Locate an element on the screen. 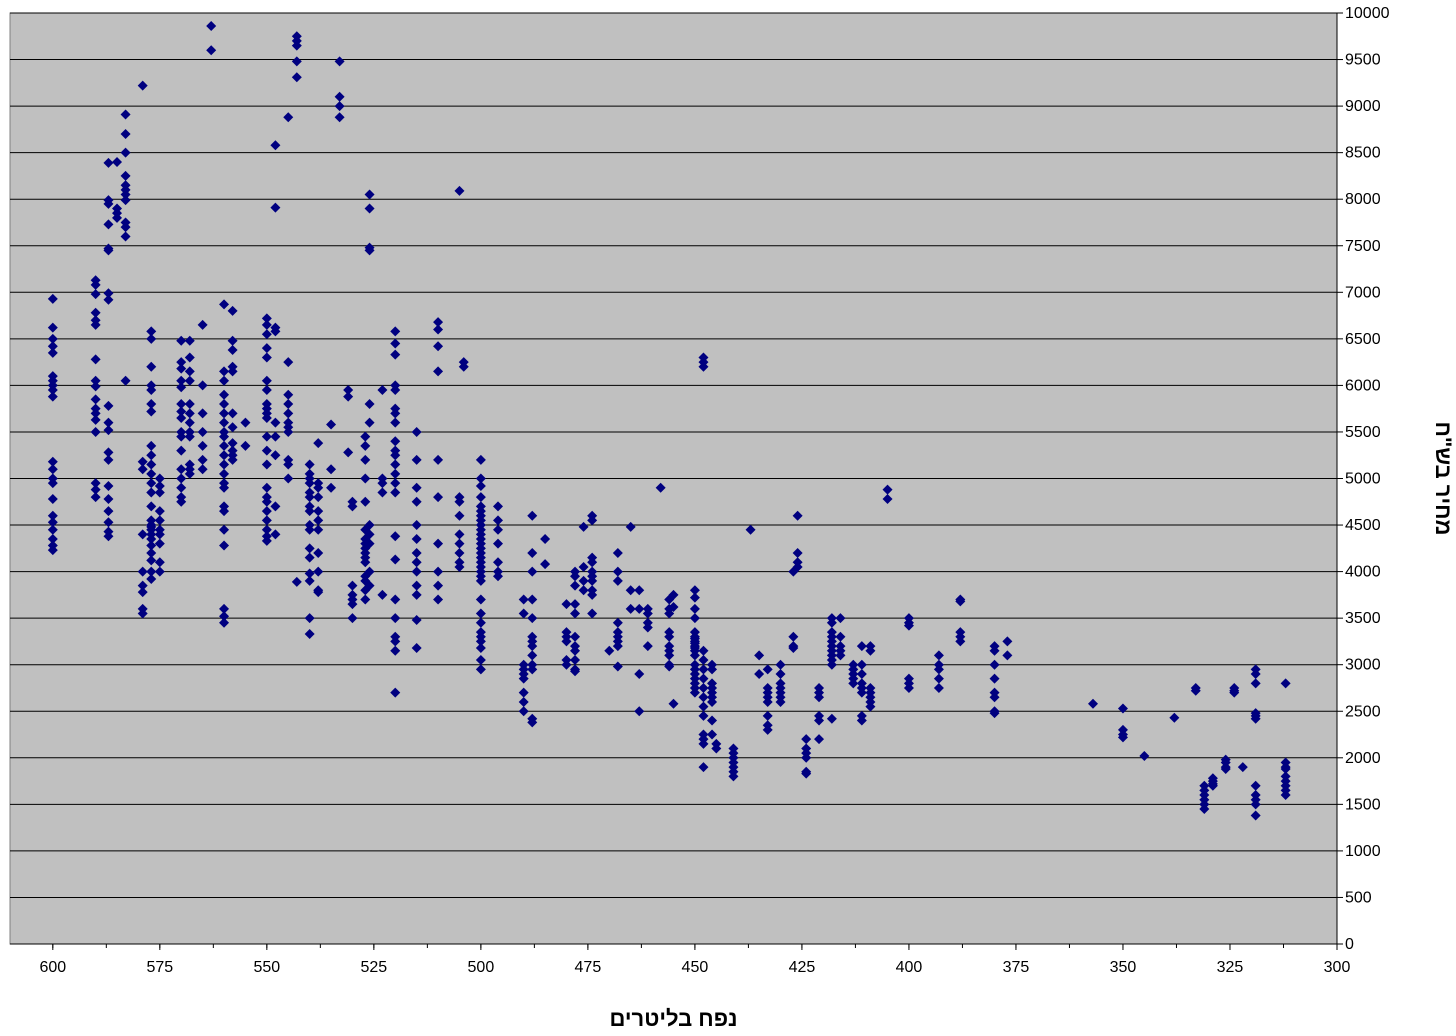 The height and width of the screenshot is (1036, 1456). y-tick-label: 9500 is located at coordinates (1363, 60).